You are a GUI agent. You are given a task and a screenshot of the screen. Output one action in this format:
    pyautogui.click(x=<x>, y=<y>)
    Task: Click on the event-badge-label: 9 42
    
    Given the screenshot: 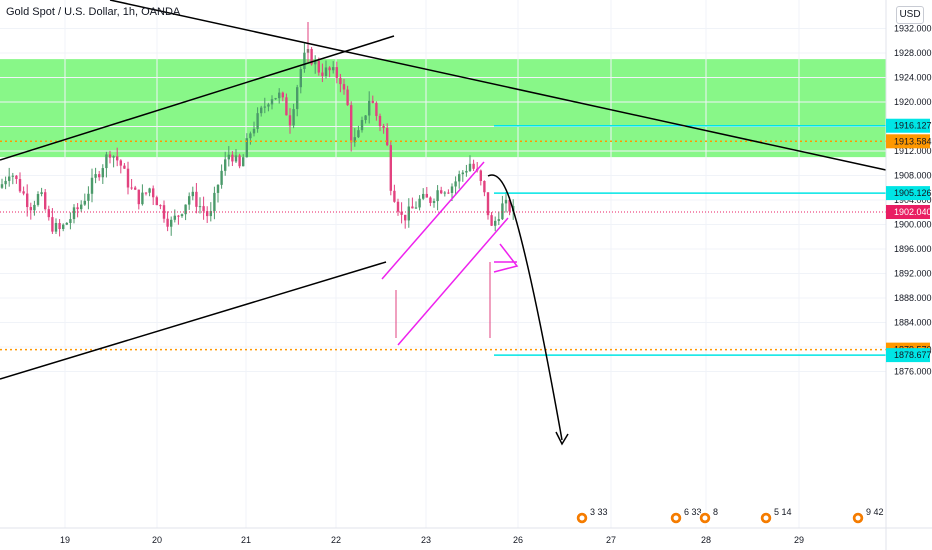 What is the action you would take?
    pyautogui.click(x=875, y=512)
    